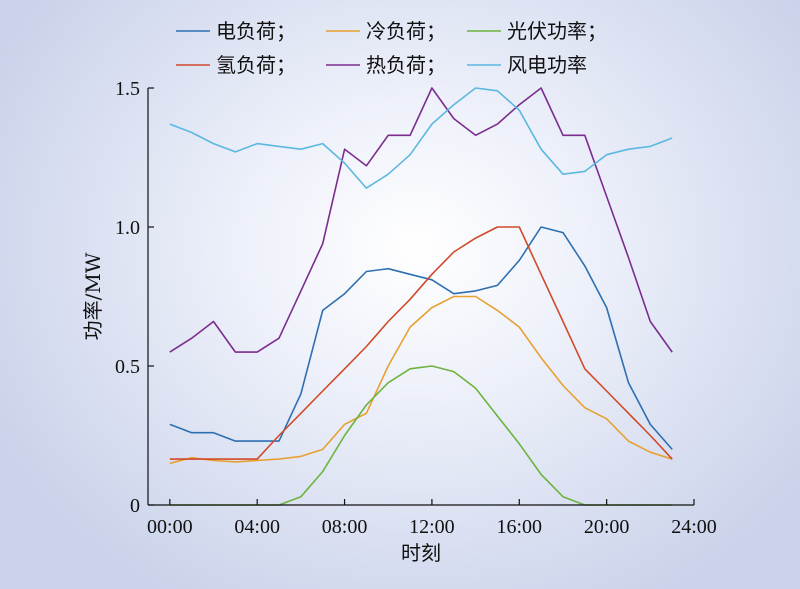 This screenshot has width=800, height=589. What do you see at coordinates (406, 31) in the screenshot?
I see `legend-label-2: 冷负荷；` at bounding box center [406, 31].